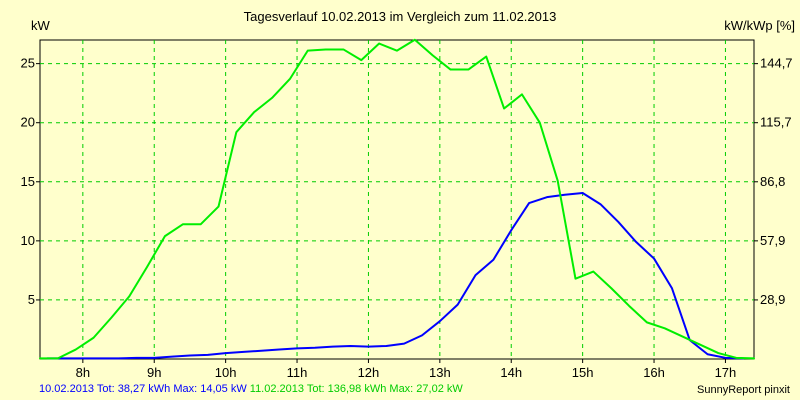  Describe the element at coordinates (654, 372) in the screenshot. I see `x-tick-label: 16h` at that location.